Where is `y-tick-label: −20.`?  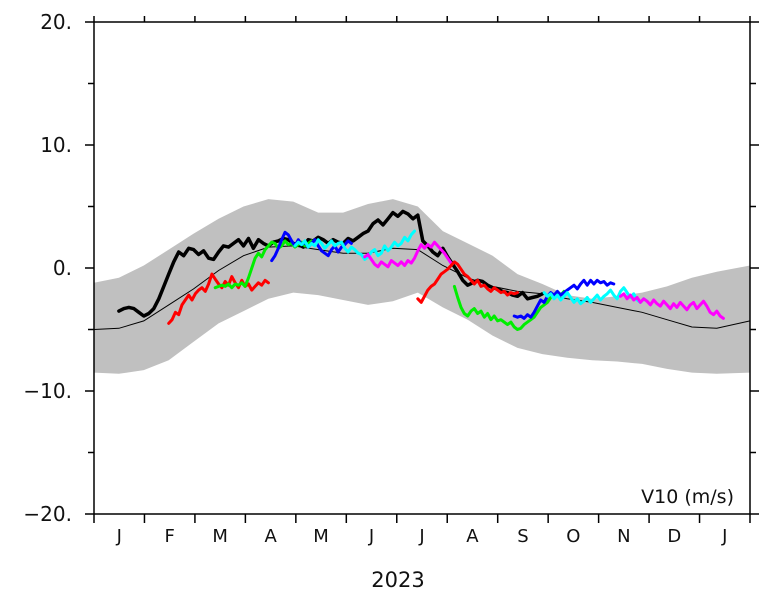 y-tick-label: −20. is located at coordinates (47, 514).